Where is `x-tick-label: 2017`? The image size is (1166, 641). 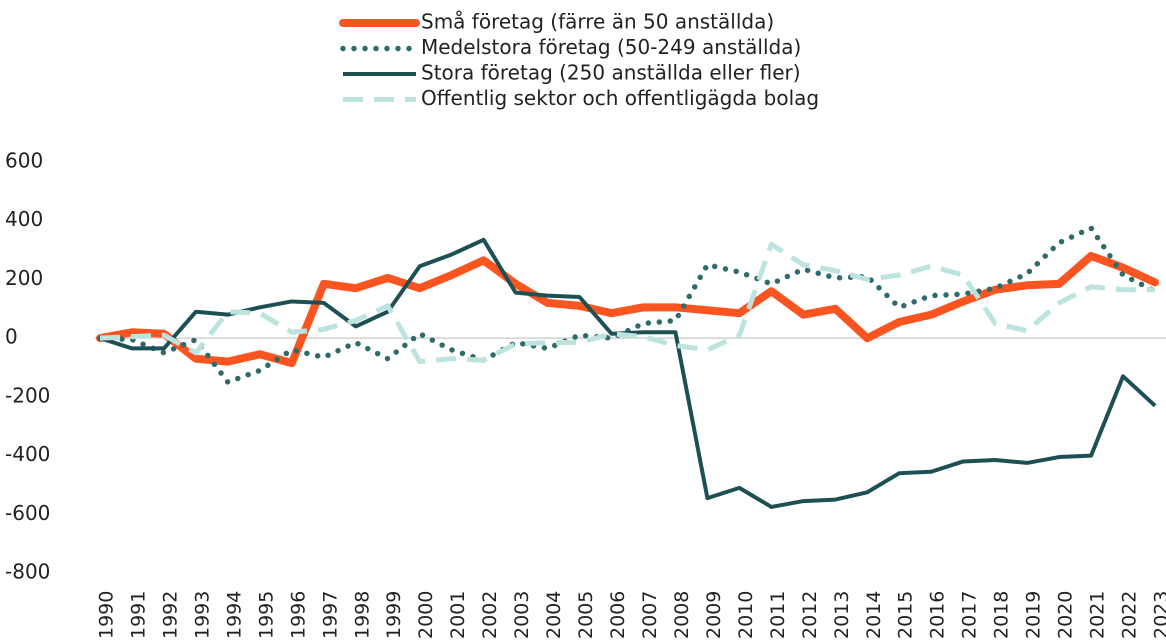 x-tick-label: 2017 is located at coordinates (970, 615).